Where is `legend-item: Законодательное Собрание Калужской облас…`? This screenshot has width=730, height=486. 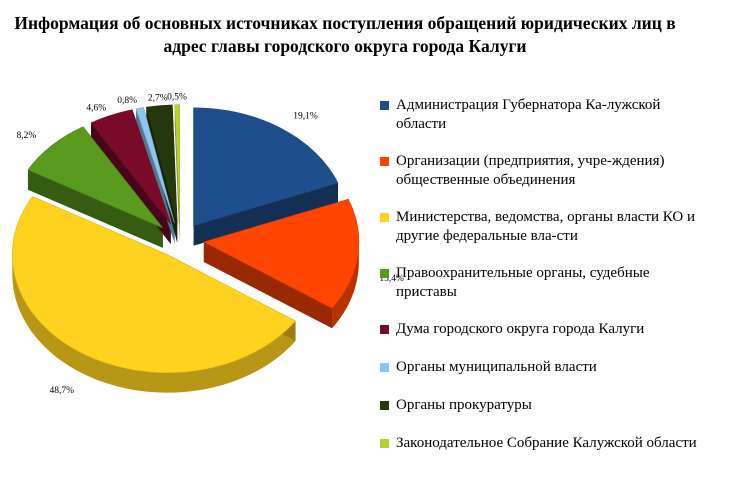
legend-item: Законодательное Собрание Калужской облас… is located at coordinates (545, 443).